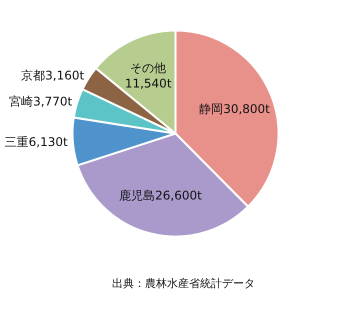 Image resolution: width=347 pixels, height=325 pixels. What do you see at coordinates (148, 68) in the screenshot?
I see `slice-label: その他` at bounding box center [148, 68].